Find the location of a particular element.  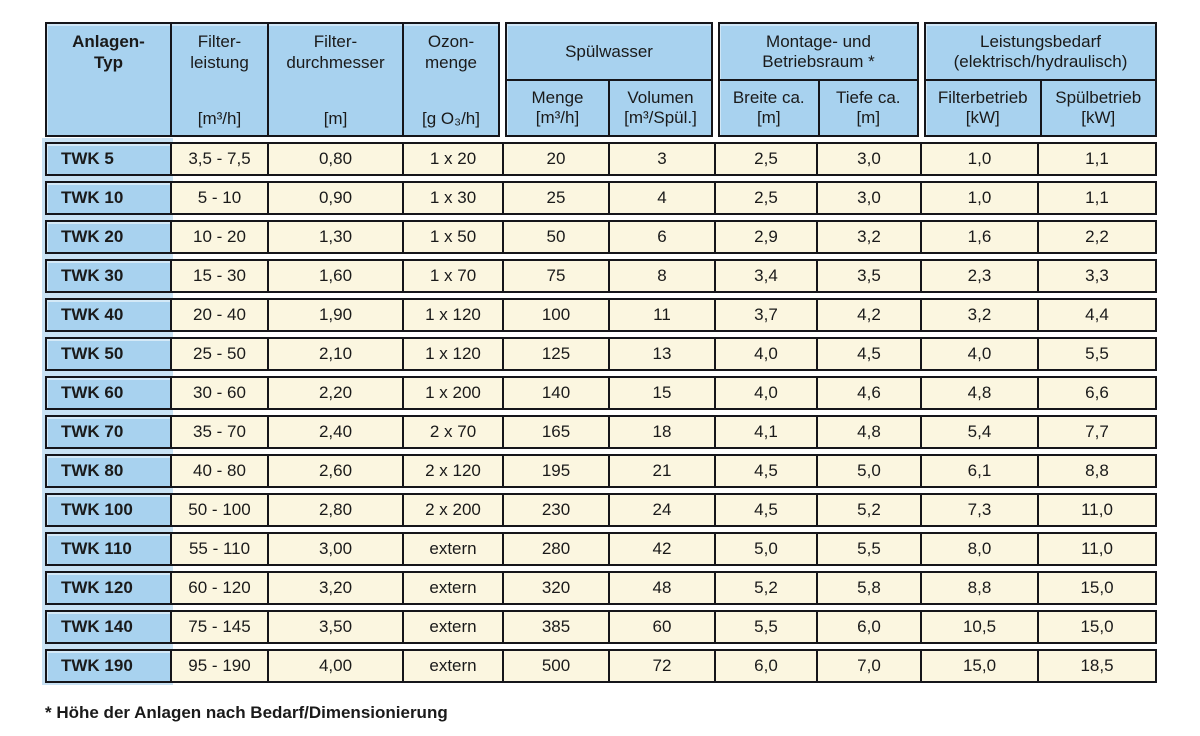

data-cell-ozonmenge: 2 x 70 is located at coordinates (452, 432).